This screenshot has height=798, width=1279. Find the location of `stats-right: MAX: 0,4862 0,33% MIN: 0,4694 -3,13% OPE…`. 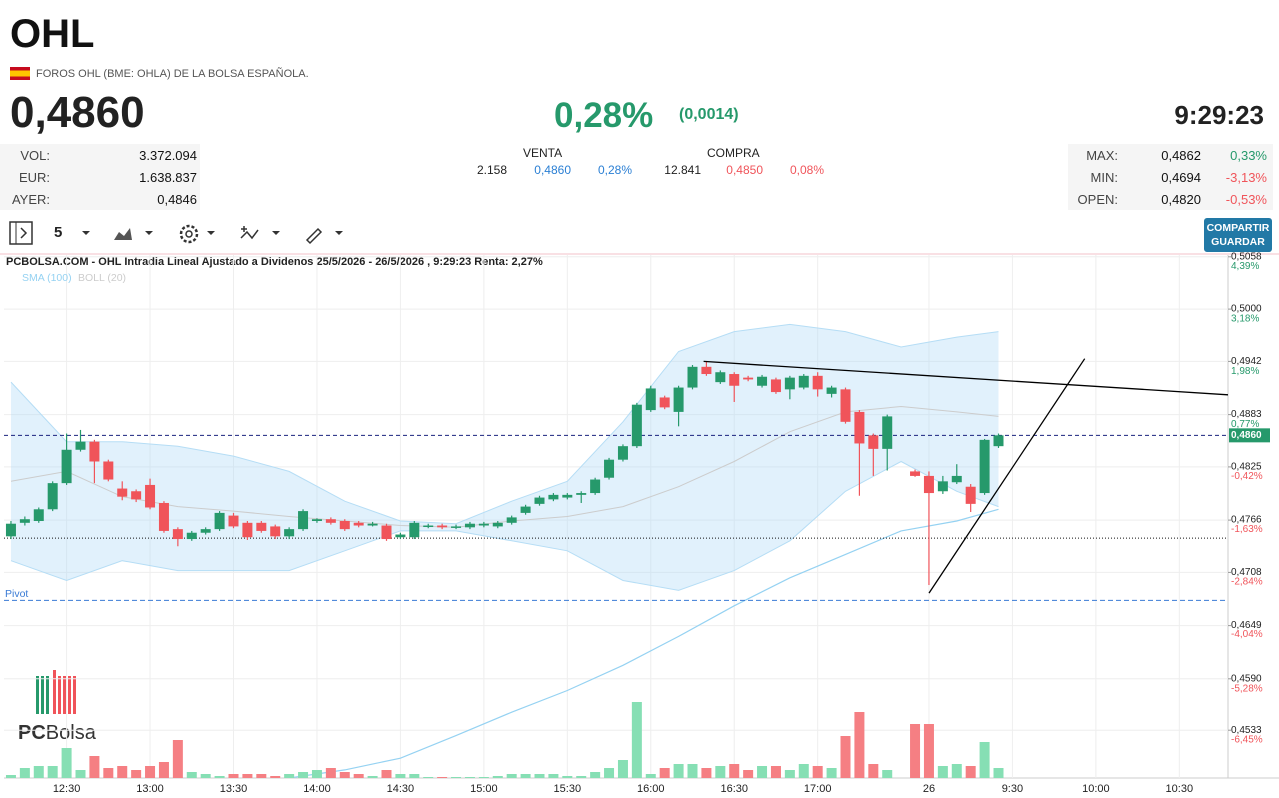

stats-right: MAX: 0,4862 0,33% MIN: 0,4694 -3,13% OPE… is located at coordinates (1170, 177).